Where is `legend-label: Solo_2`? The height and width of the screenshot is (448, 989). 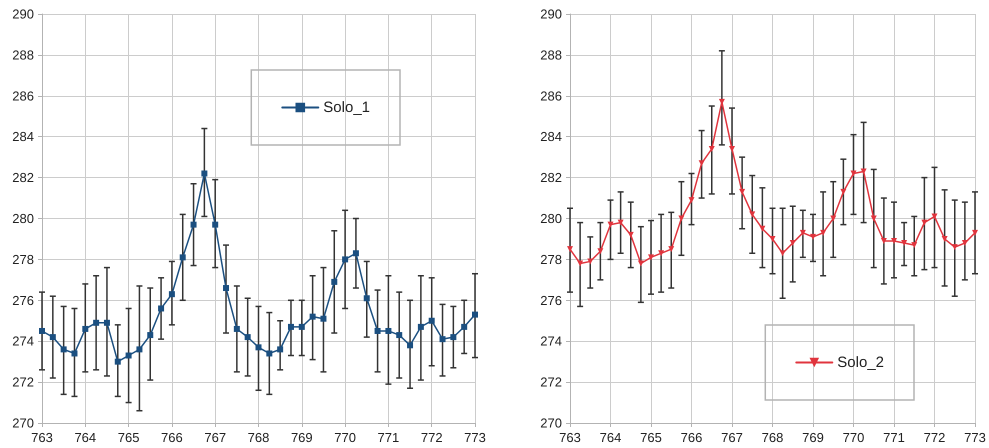
legend-label: Solo_2 is located at coordinates (860, 362).